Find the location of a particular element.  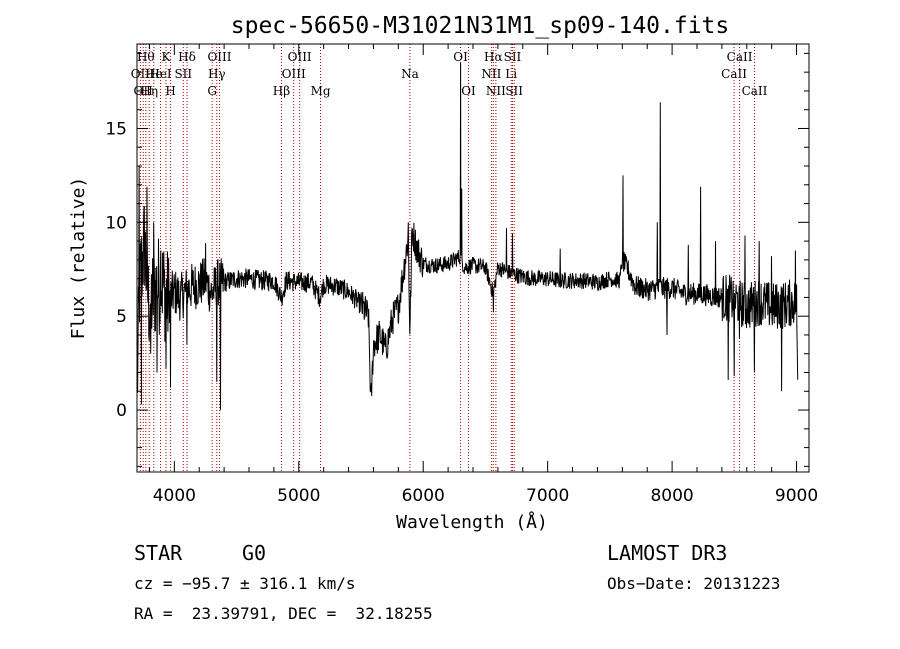

spectral-line-label: Hα is located at coordinates (493, 57).